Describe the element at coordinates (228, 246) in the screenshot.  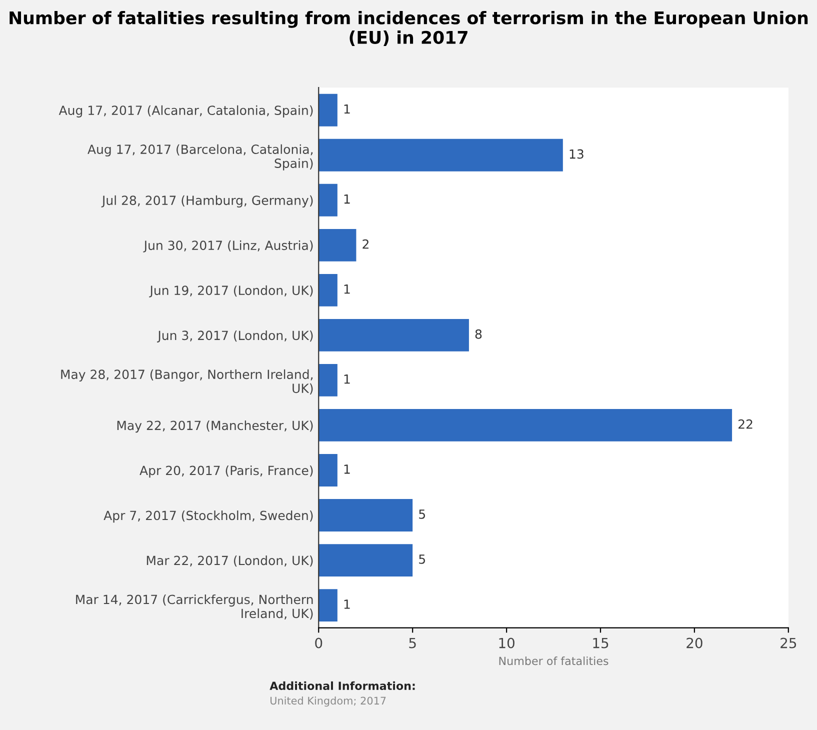
I see `y-tick-label: Jun 30, 2017 (Linz, Austria)` at that location.